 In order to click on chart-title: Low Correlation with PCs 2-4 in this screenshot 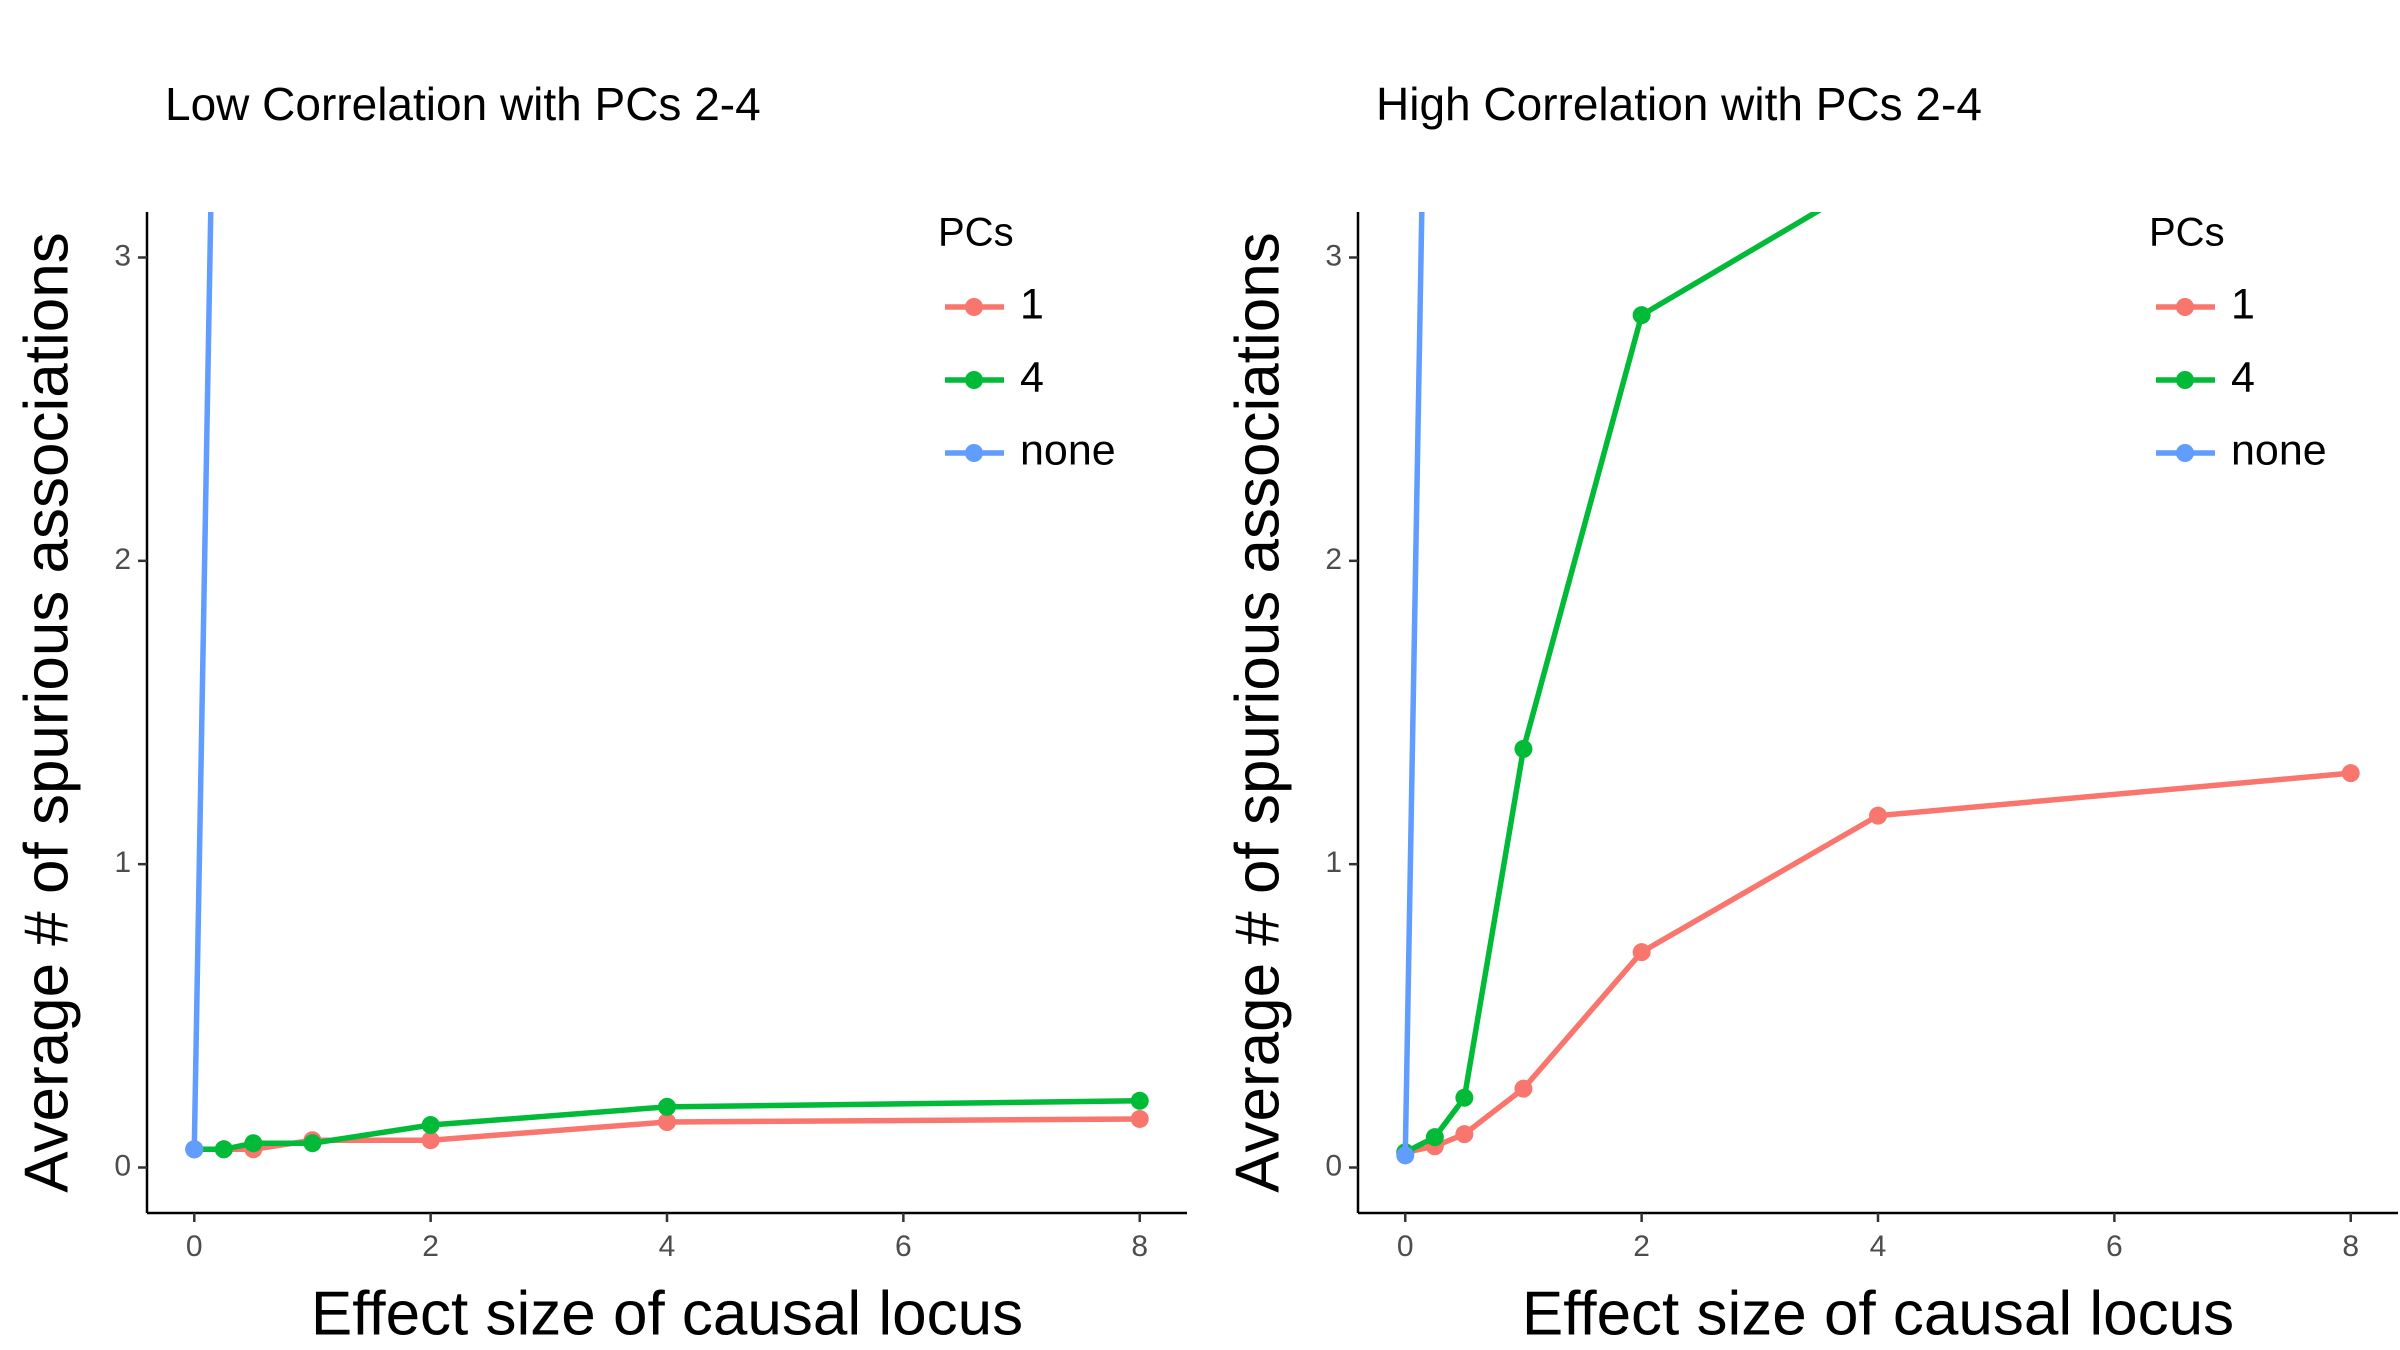, I will do `click(463, 104)`.